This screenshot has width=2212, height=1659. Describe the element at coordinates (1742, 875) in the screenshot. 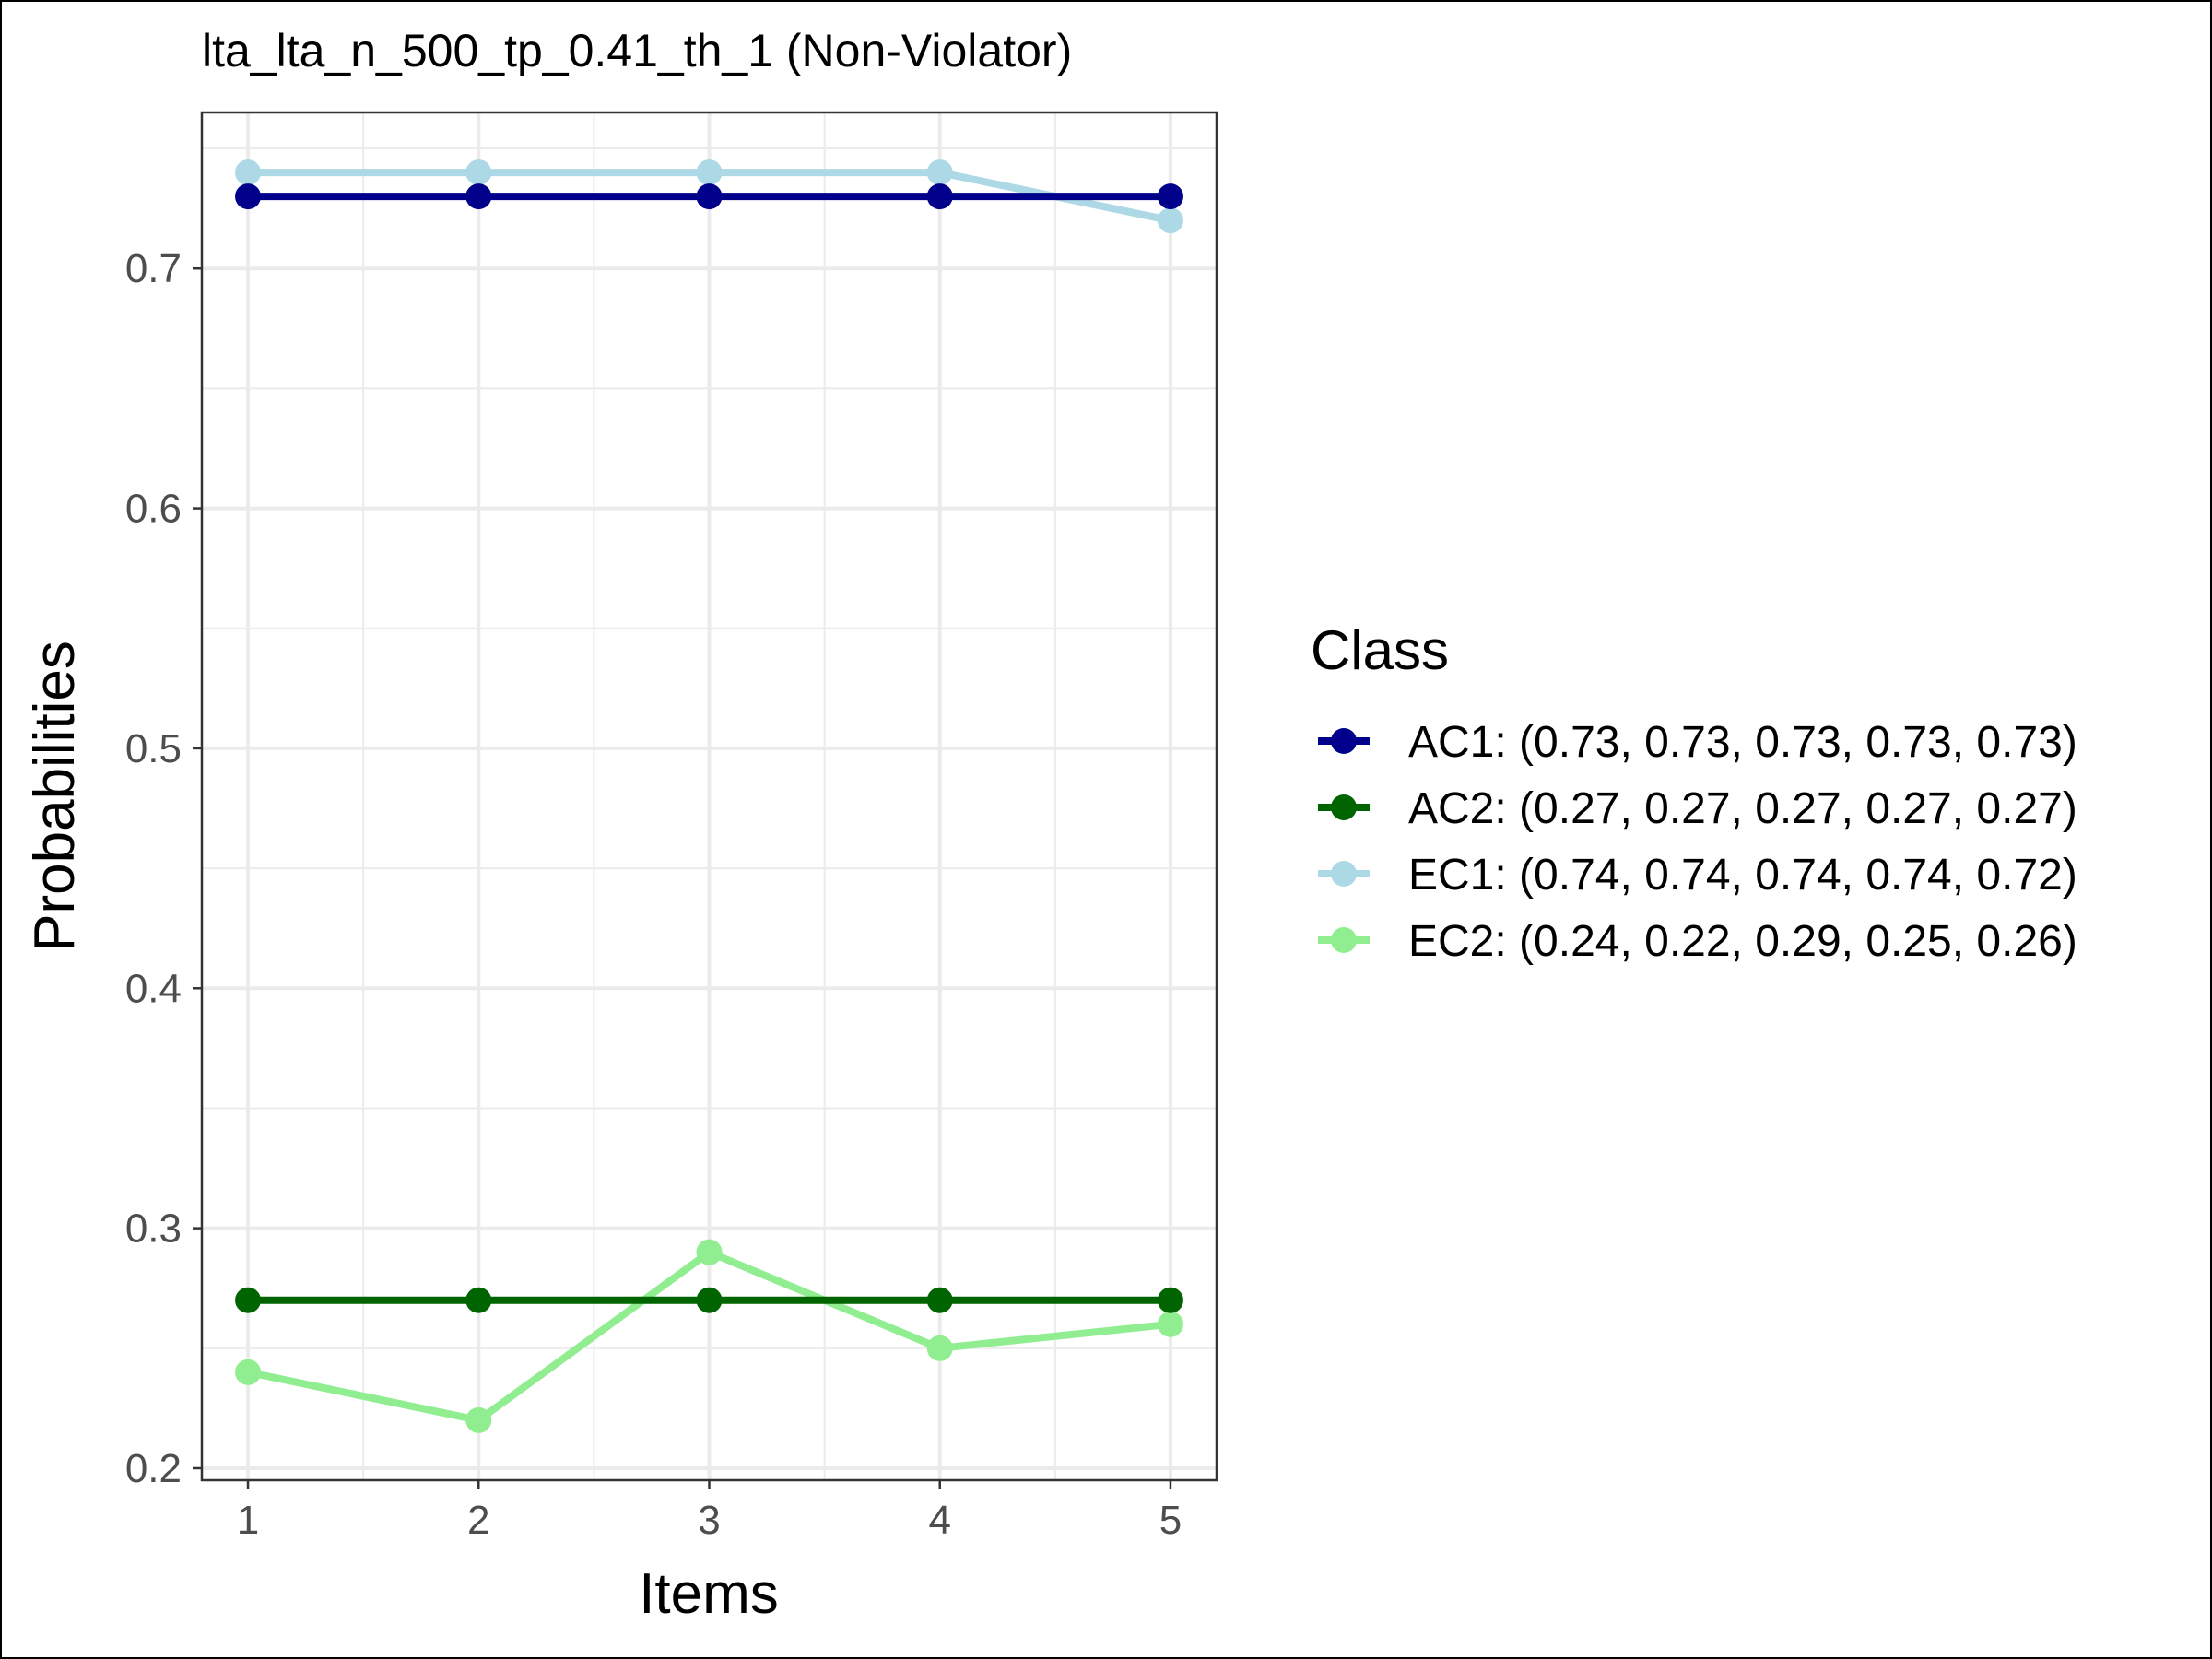

I see `legend-label-ec1: EC1: (0.74, 0.74, 0.74, 0.74, 0.72)` at that location.